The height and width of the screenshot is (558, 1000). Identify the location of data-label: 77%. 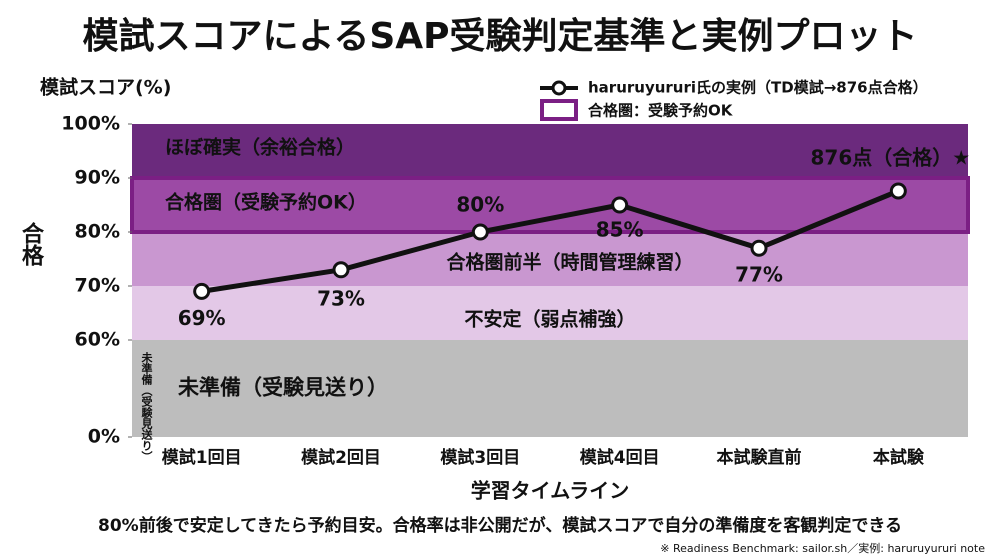
(759, 275).